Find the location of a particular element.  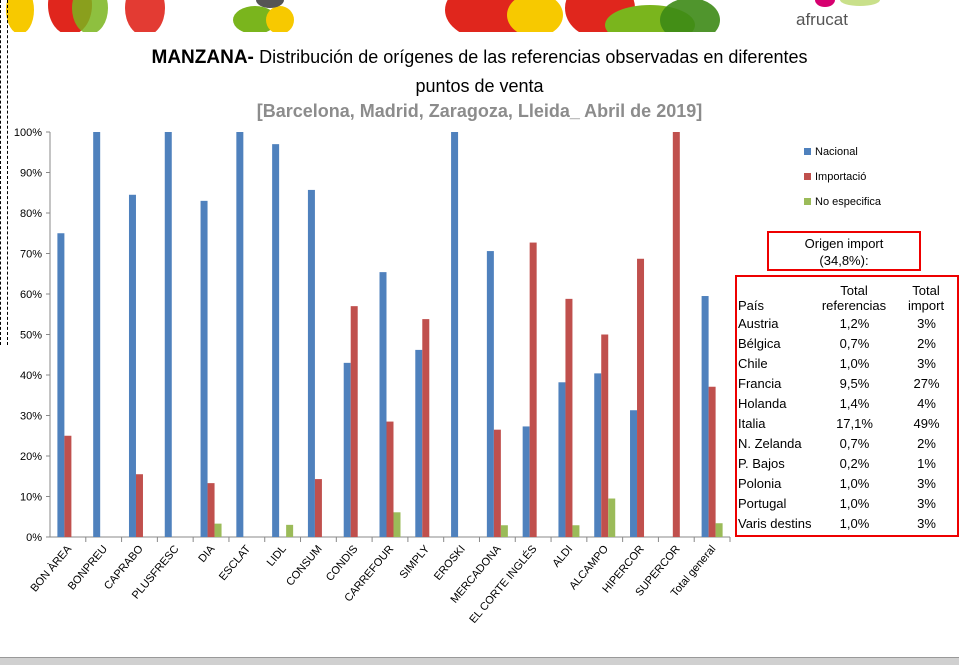

x-tick-label: ALDI is located at coordinates (562, 556).